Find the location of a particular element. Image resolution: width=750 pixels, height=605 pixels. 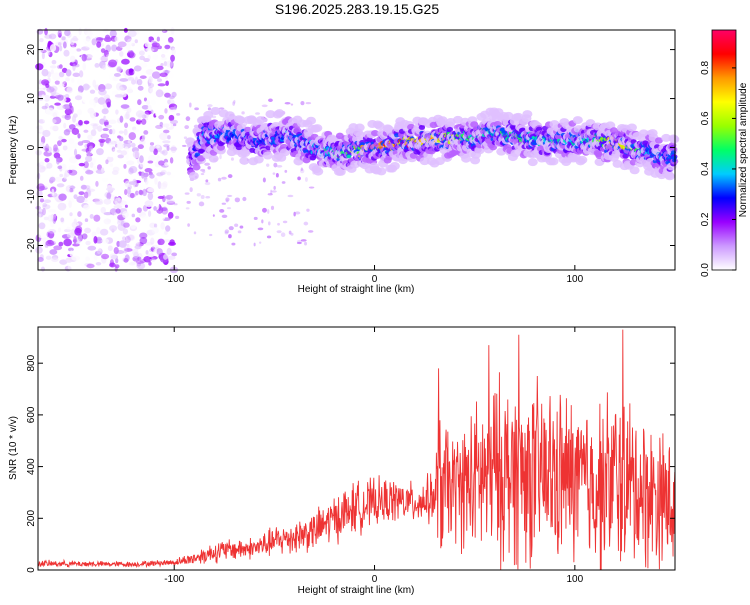

spectrogram-x-tick-label: 0 is located at coordinates (375, 279).